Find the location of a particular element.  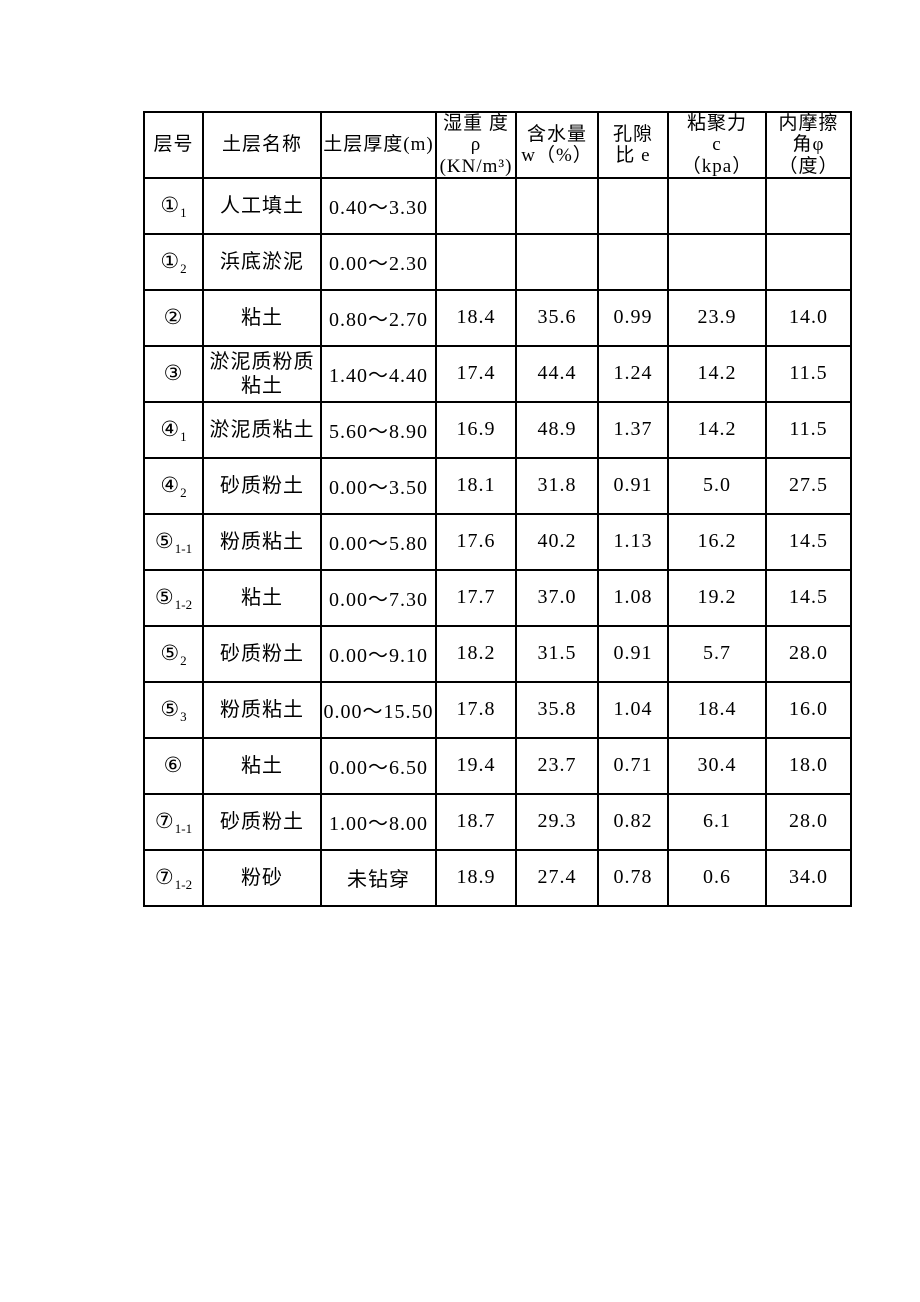

cohesion-cell: 23.9 is located at coordinates (717, 317).